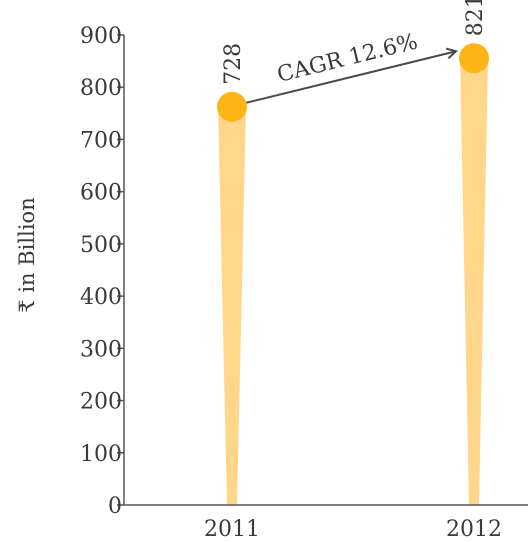 The height and width of the screenshot is (542, 528). Describe the element at coordinates (232, 529) in the screenshot. I see `x-tick-label-2011: 2011` at that location.